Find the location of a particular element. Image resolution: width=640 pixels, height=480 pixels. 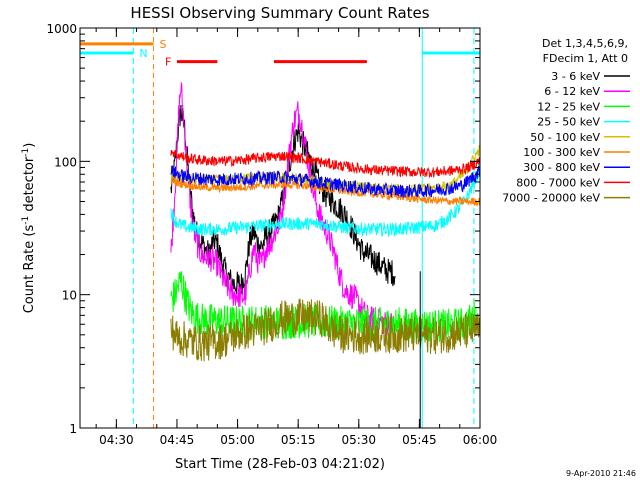

chart-title: HESSI Observing Summary Count Rates is located at coordinates (279, 13).